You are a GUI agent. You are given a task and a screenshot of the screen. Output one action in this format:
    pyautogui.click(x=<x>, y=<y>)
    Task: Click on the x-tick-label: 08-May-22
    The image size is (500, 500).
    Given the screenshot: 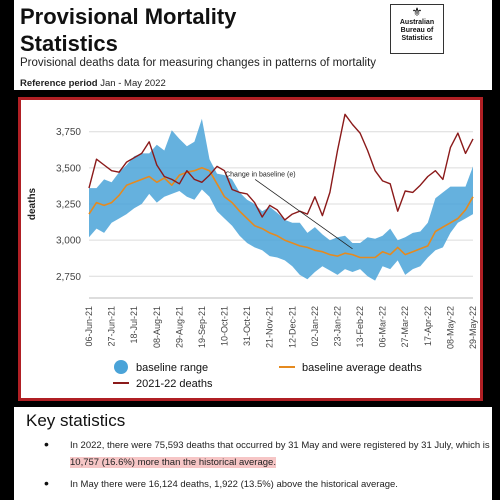 What is the action you would take?
    pyautogui.click(x=450, y=327)
    